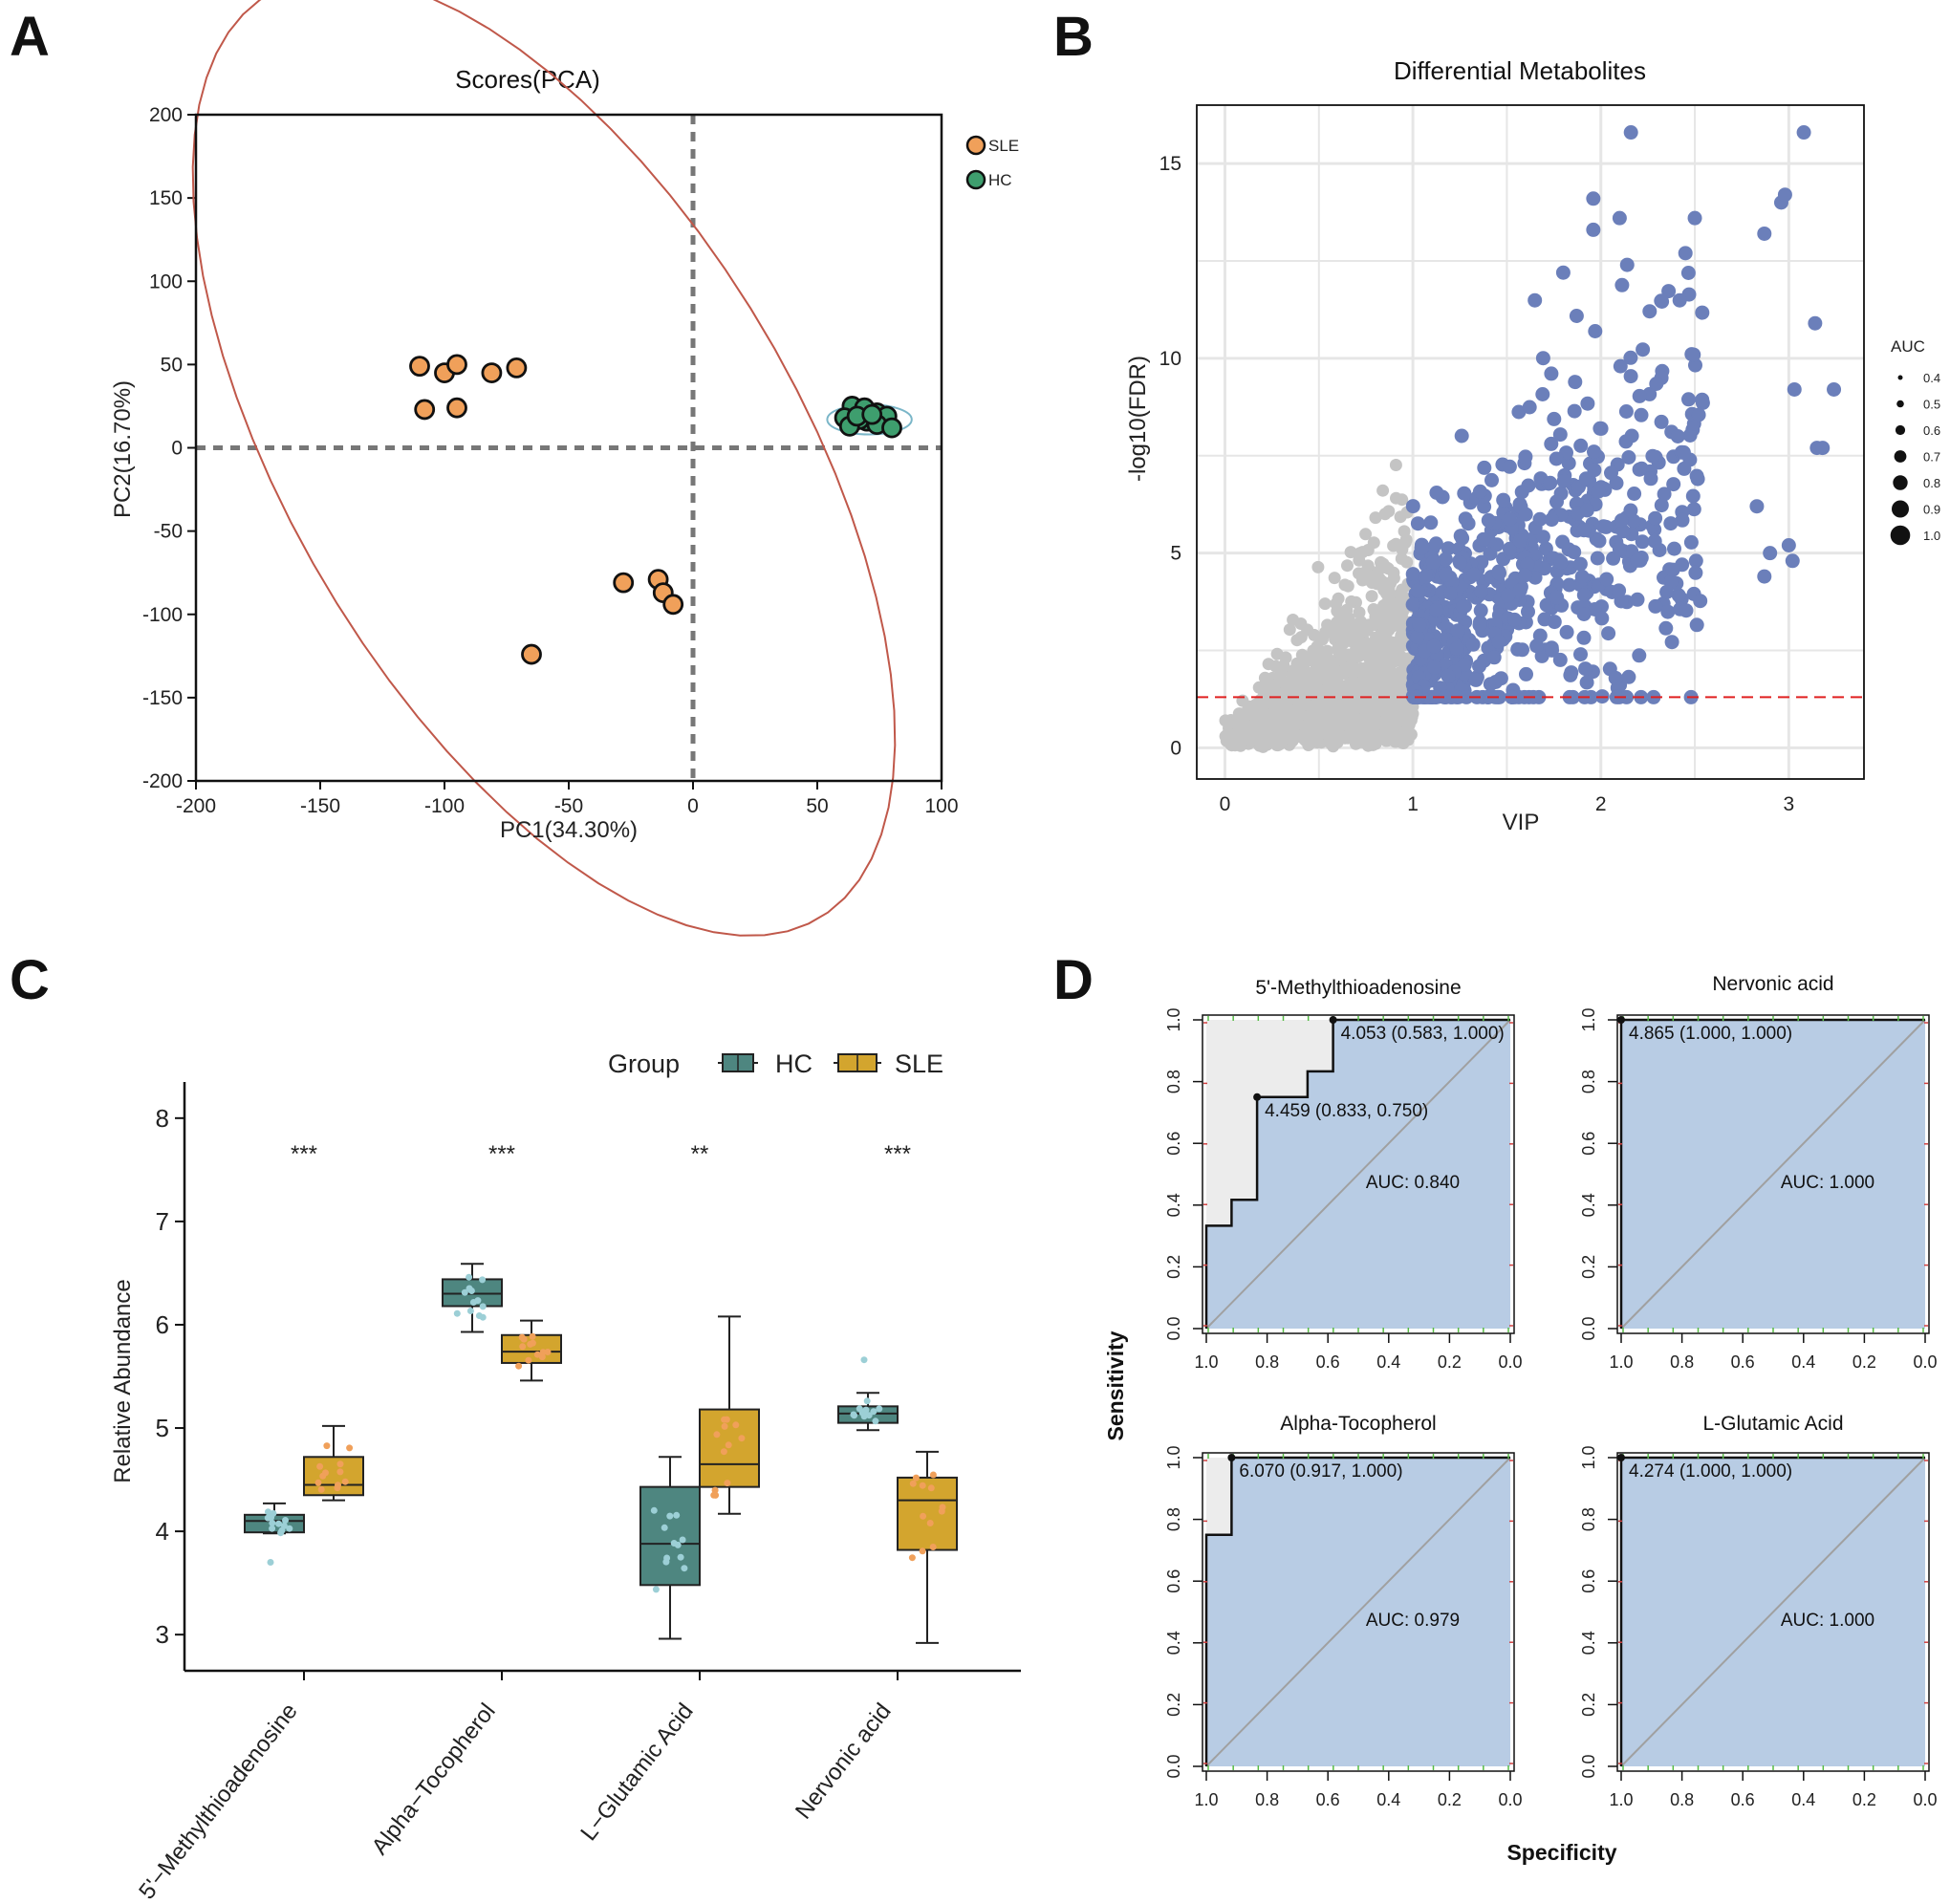 This screenshot has width=1950, height=1904. Describe the element at coordinates (1413, 804) in the screenshot. I see `vip-x-tick-label: 1` at that location.